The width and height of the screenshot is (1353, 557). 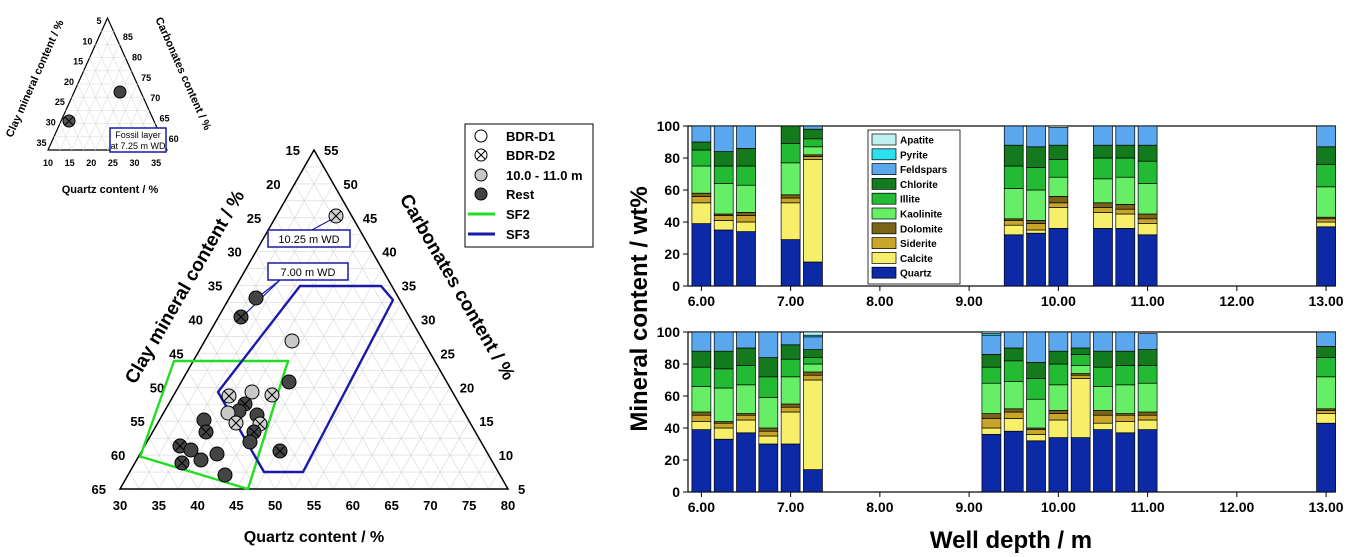 What do you see at coordinates (157, 387) in the screenshot?
I see `left-tick-label: 50` at bounding box center [157, 387].